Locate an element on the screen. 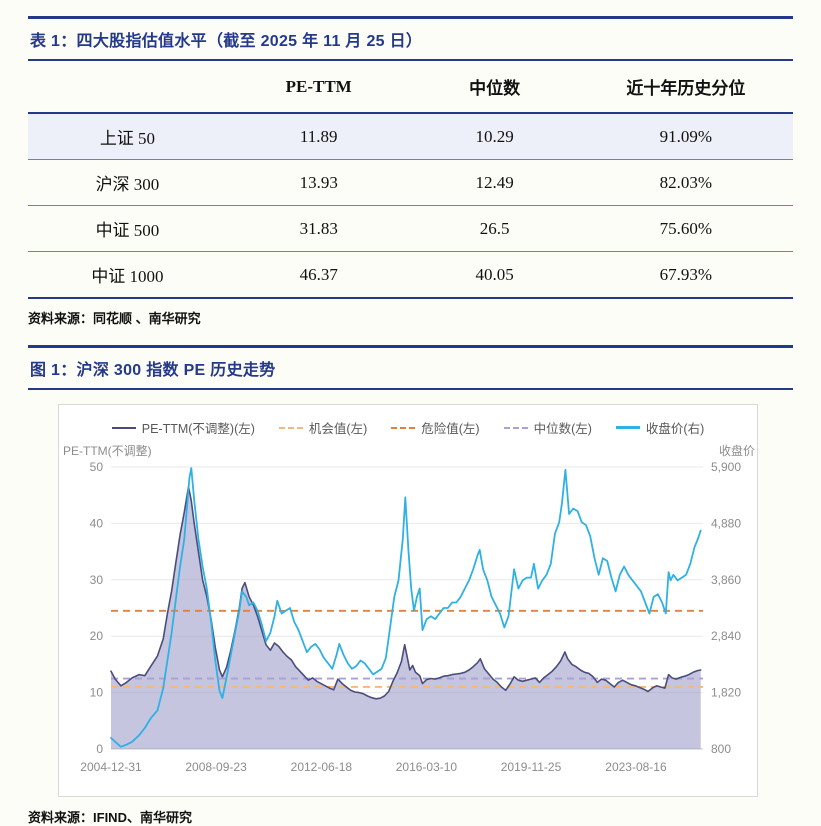 The width and height of the screenshot is (821, 826). legend-item-2: 危险值(左) is located at coordinates (435, 427).